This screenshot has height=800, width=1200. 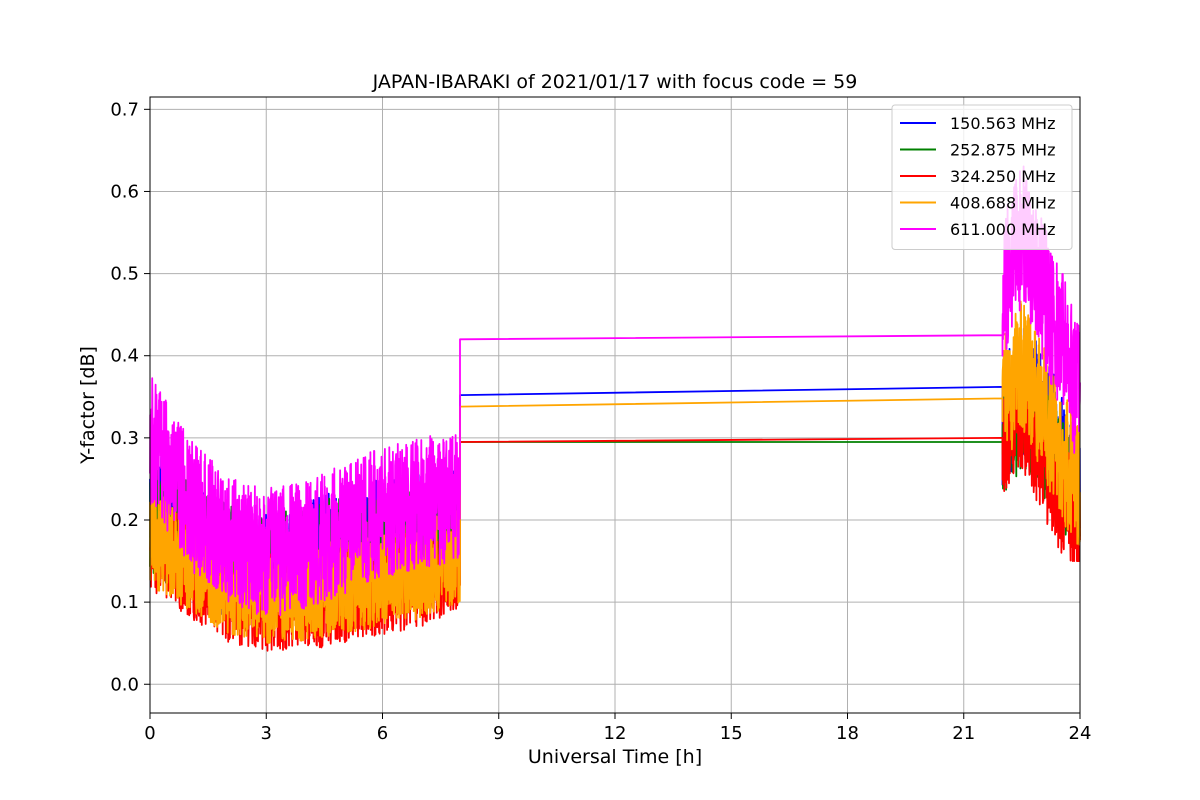 I want to click on y-tick-label: 0.0, so click(x=124, y=684).